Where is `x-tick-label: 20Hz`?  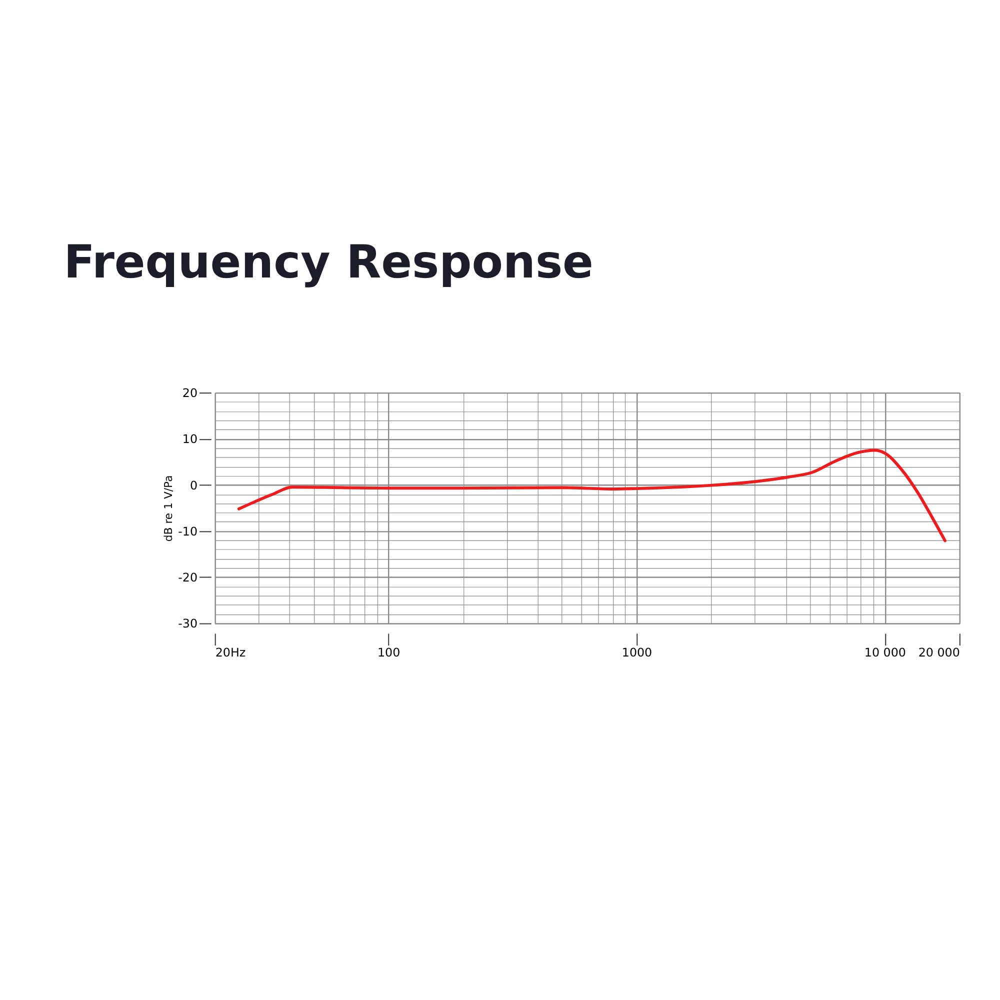 x-tick-label: 20Hz is located at coordinates (230, 652).